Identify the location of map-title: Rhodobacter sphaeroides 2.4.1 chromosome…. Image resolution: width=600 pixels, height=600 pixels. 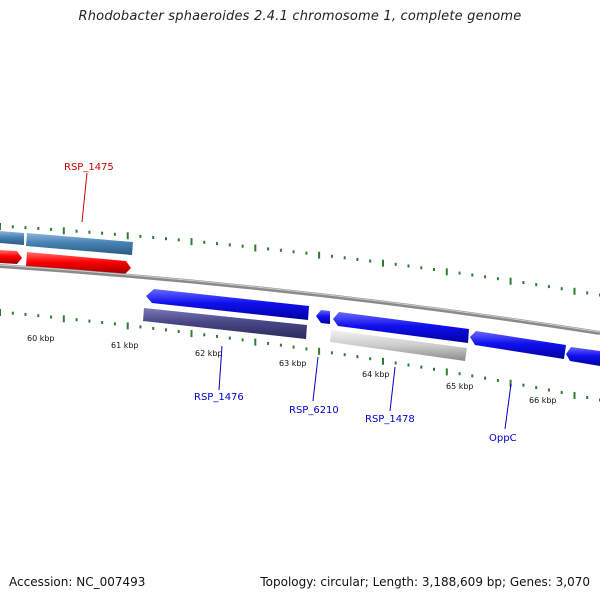
(300, 16).